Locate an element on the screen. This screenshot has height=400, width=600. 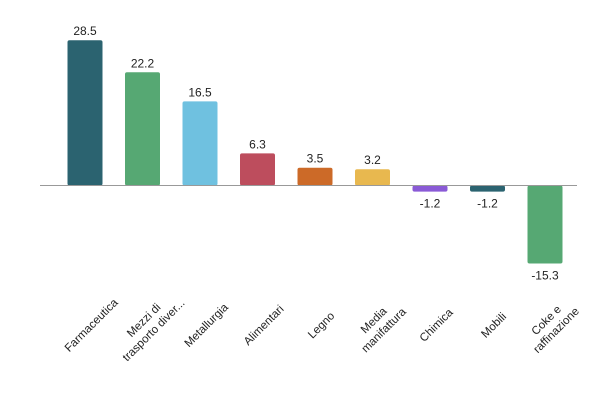
category-label-line: Farmaceutica is located at coordinates (92, 325).